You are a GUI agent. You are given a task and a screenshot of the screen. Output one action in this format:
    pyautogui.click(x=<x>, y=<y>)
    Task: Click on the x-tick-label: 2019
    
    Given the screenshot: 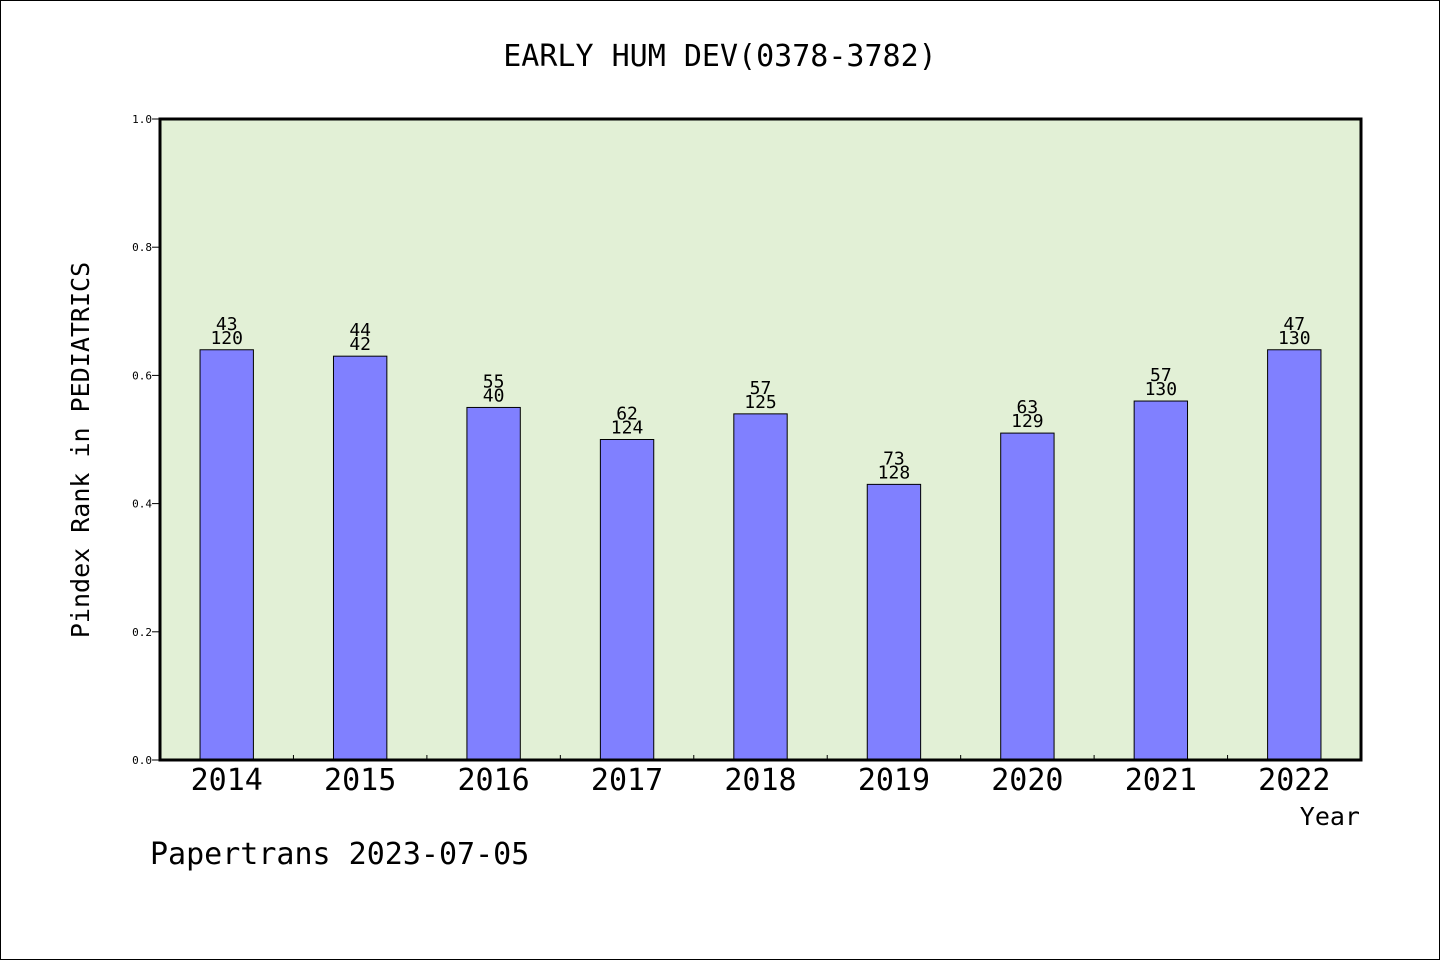 What is the action you would take?
    pyautogui.click(x=894, y=780)
    